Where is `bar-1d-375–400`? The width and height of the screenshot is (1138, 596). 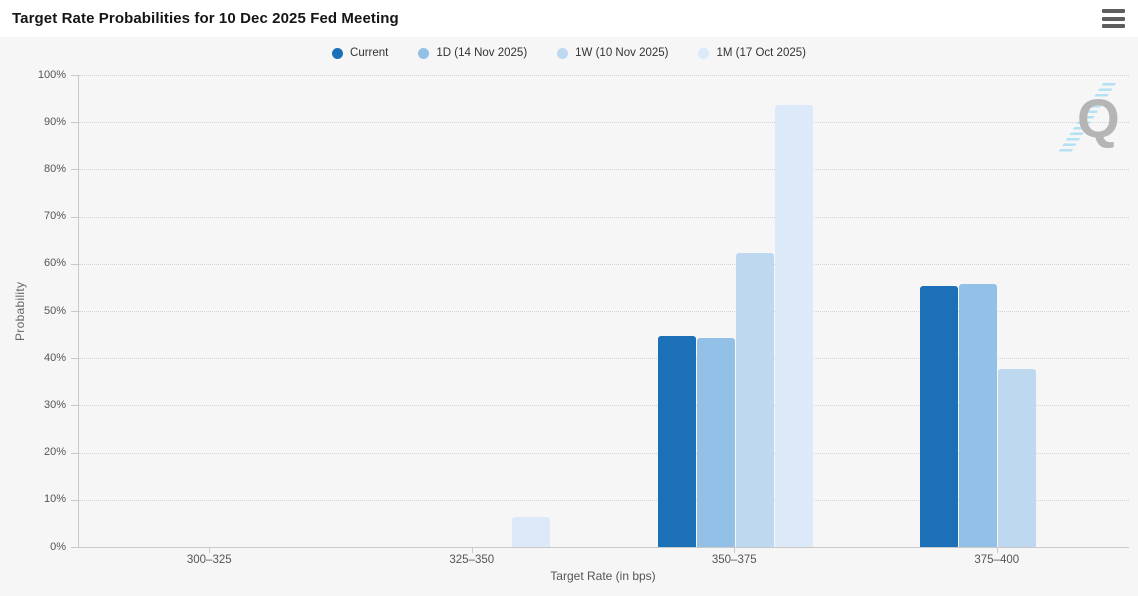 bar-1d-375–400 is located at coordinates (978, 415).